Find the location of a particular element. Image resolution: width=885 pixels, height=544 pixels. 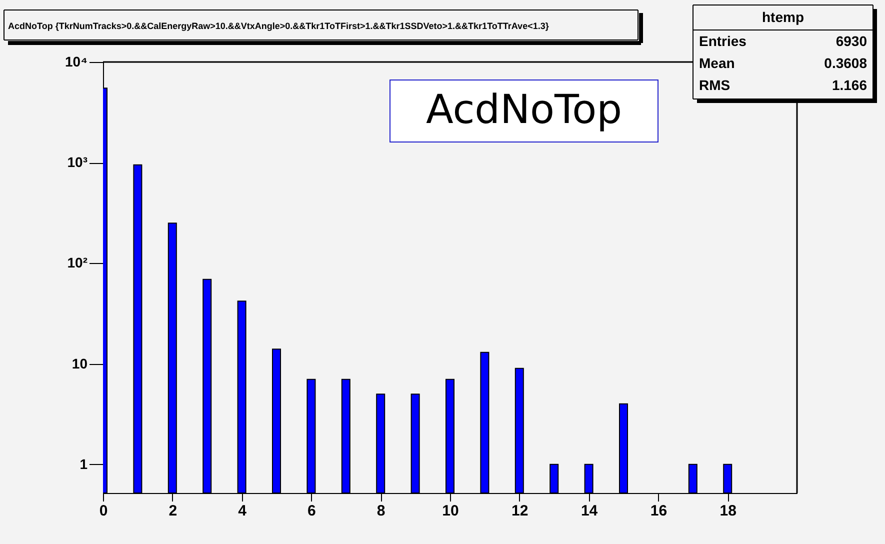

y-tick-label: 10 is located at coordinates (80, 363).